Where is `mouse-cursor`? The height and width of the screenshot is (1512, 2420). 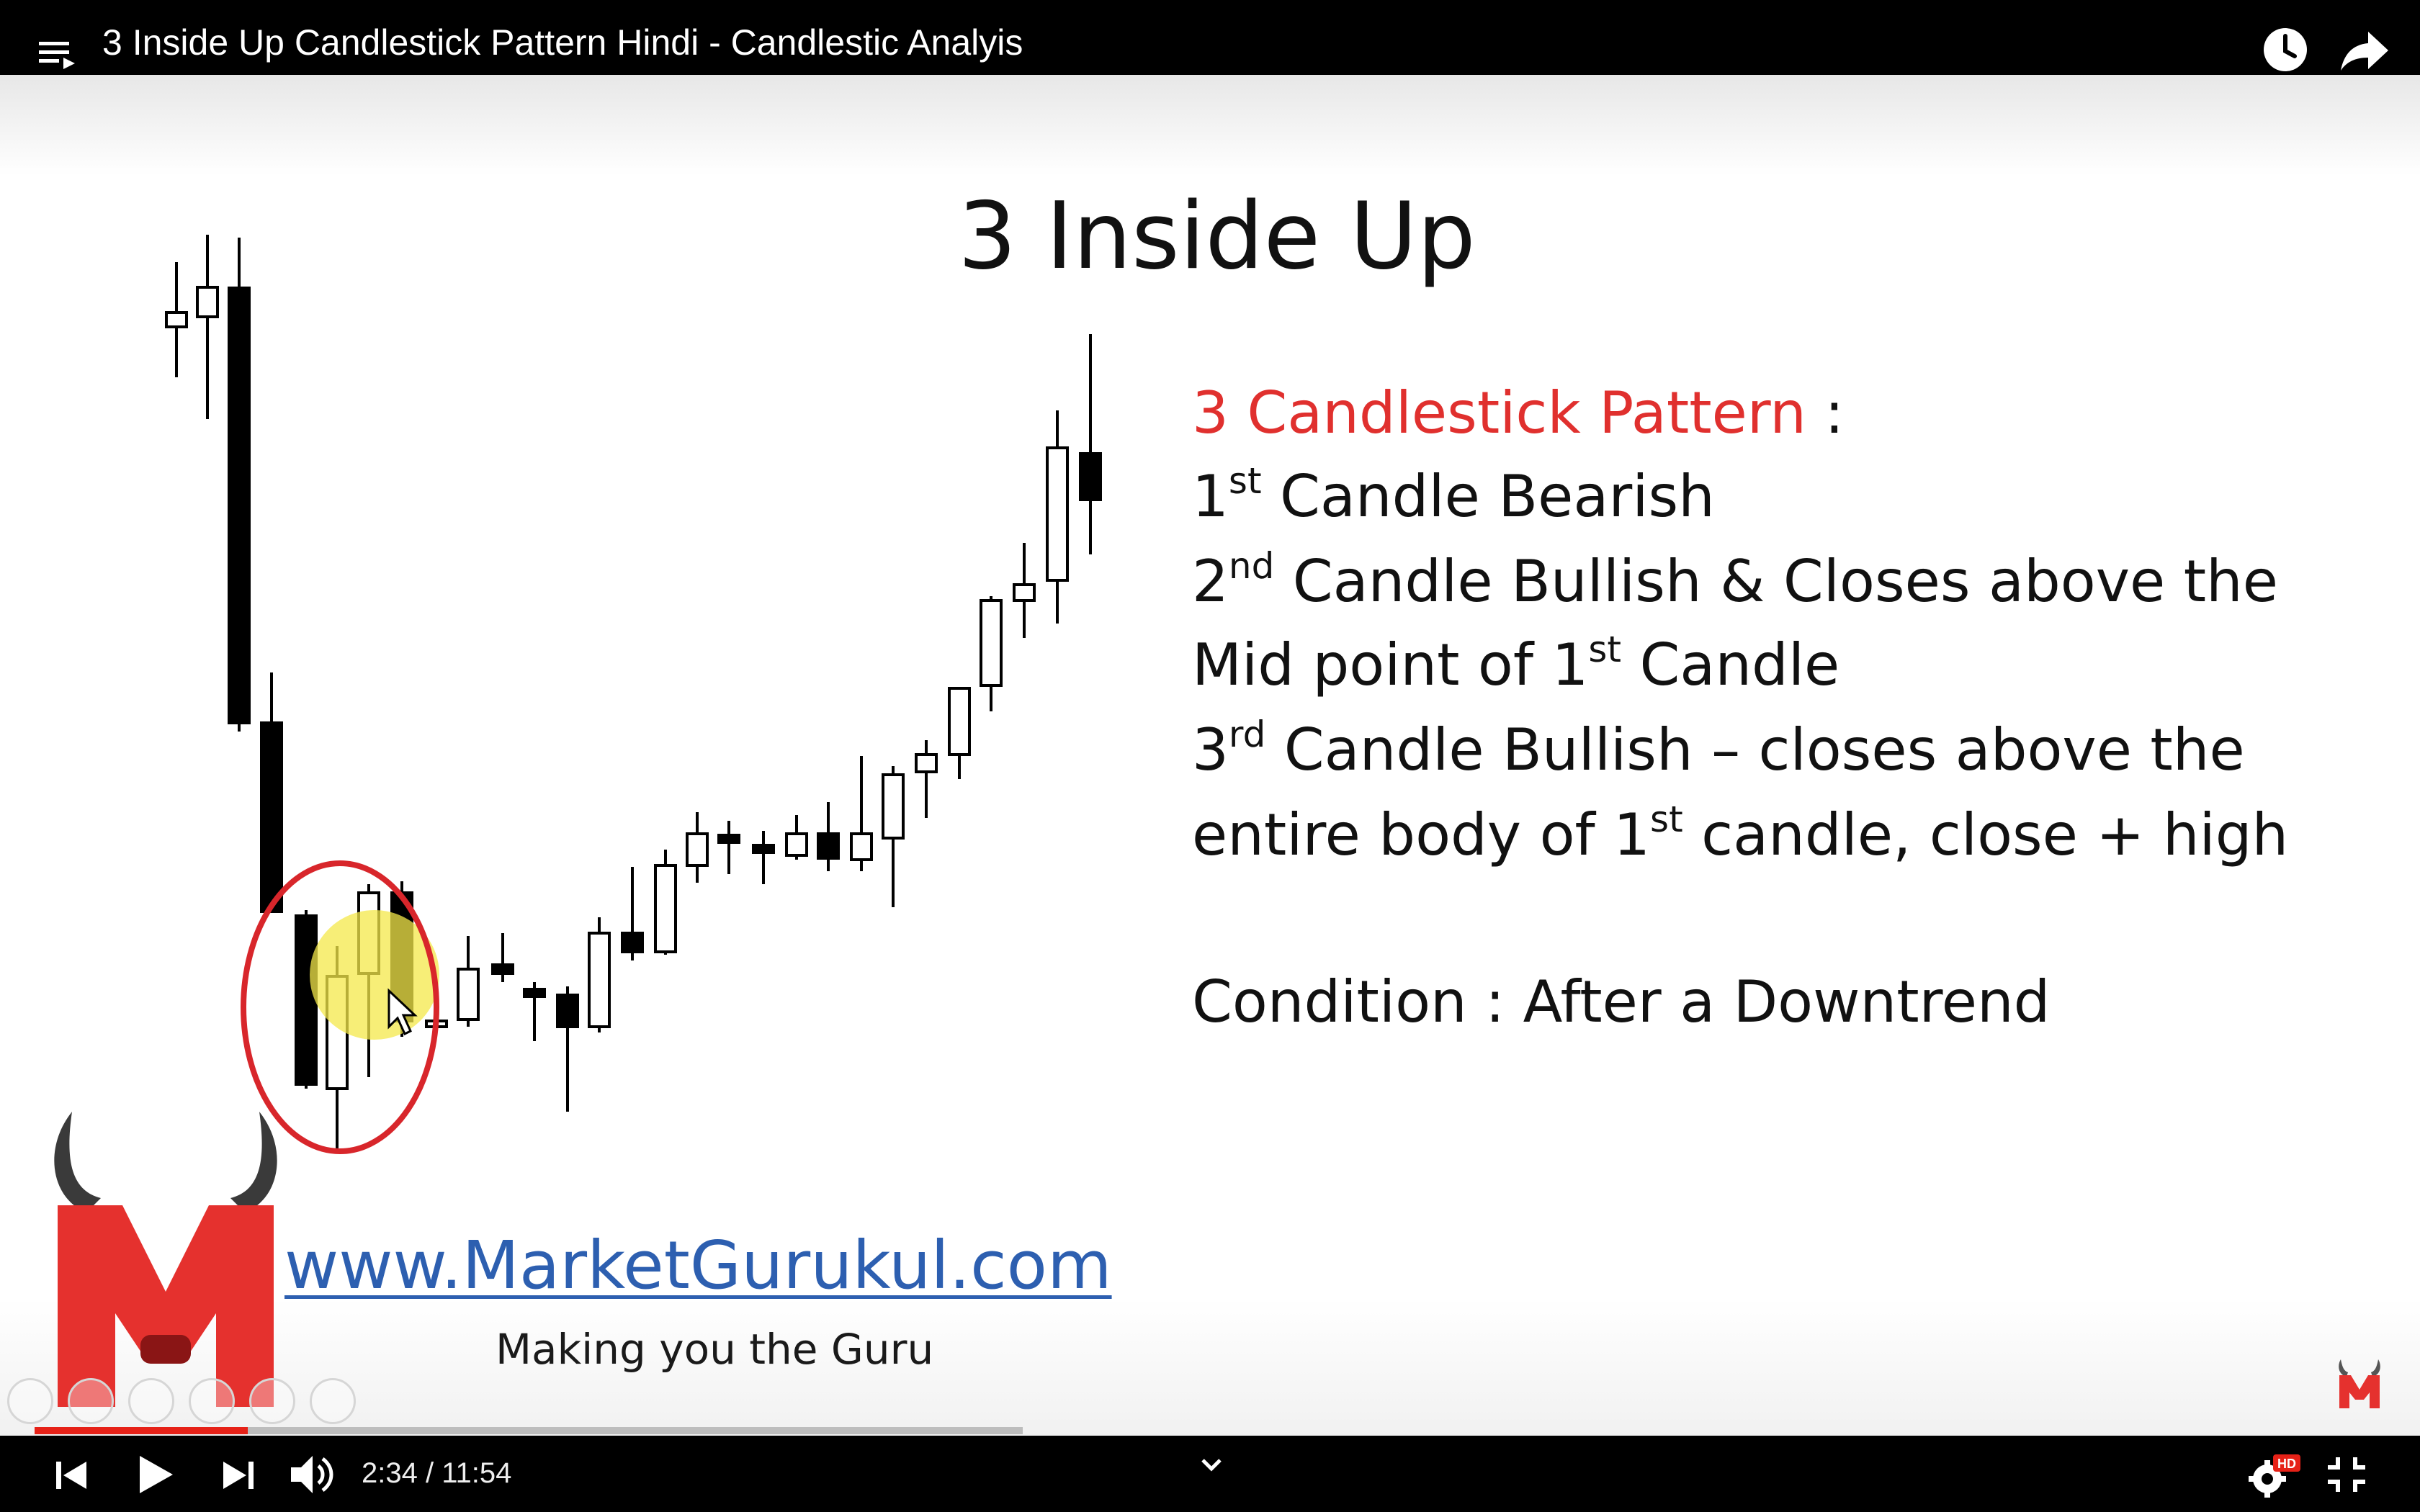 mouse-cursor is located at coordinates (403, 1012).